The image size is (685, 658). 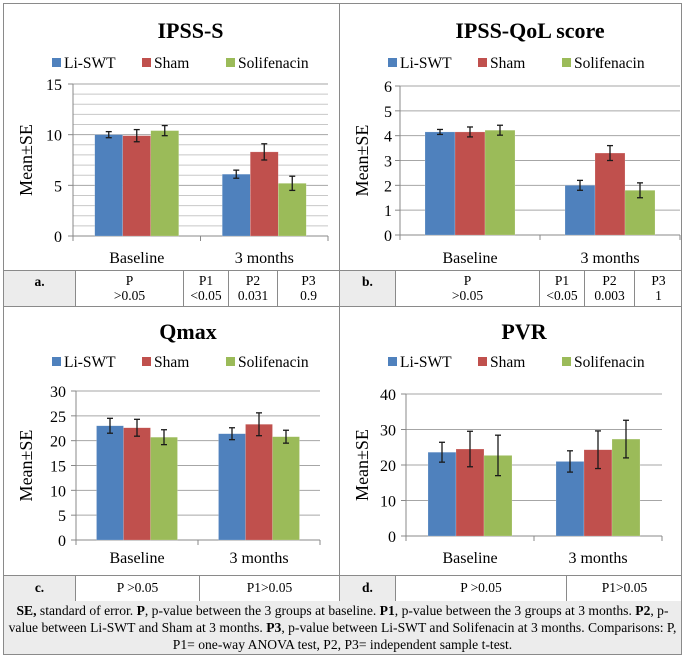 What do you see at coordinates (368, 288) in the screenshot?
I see `table-b-label: b.` at bounding box center [368, 288].